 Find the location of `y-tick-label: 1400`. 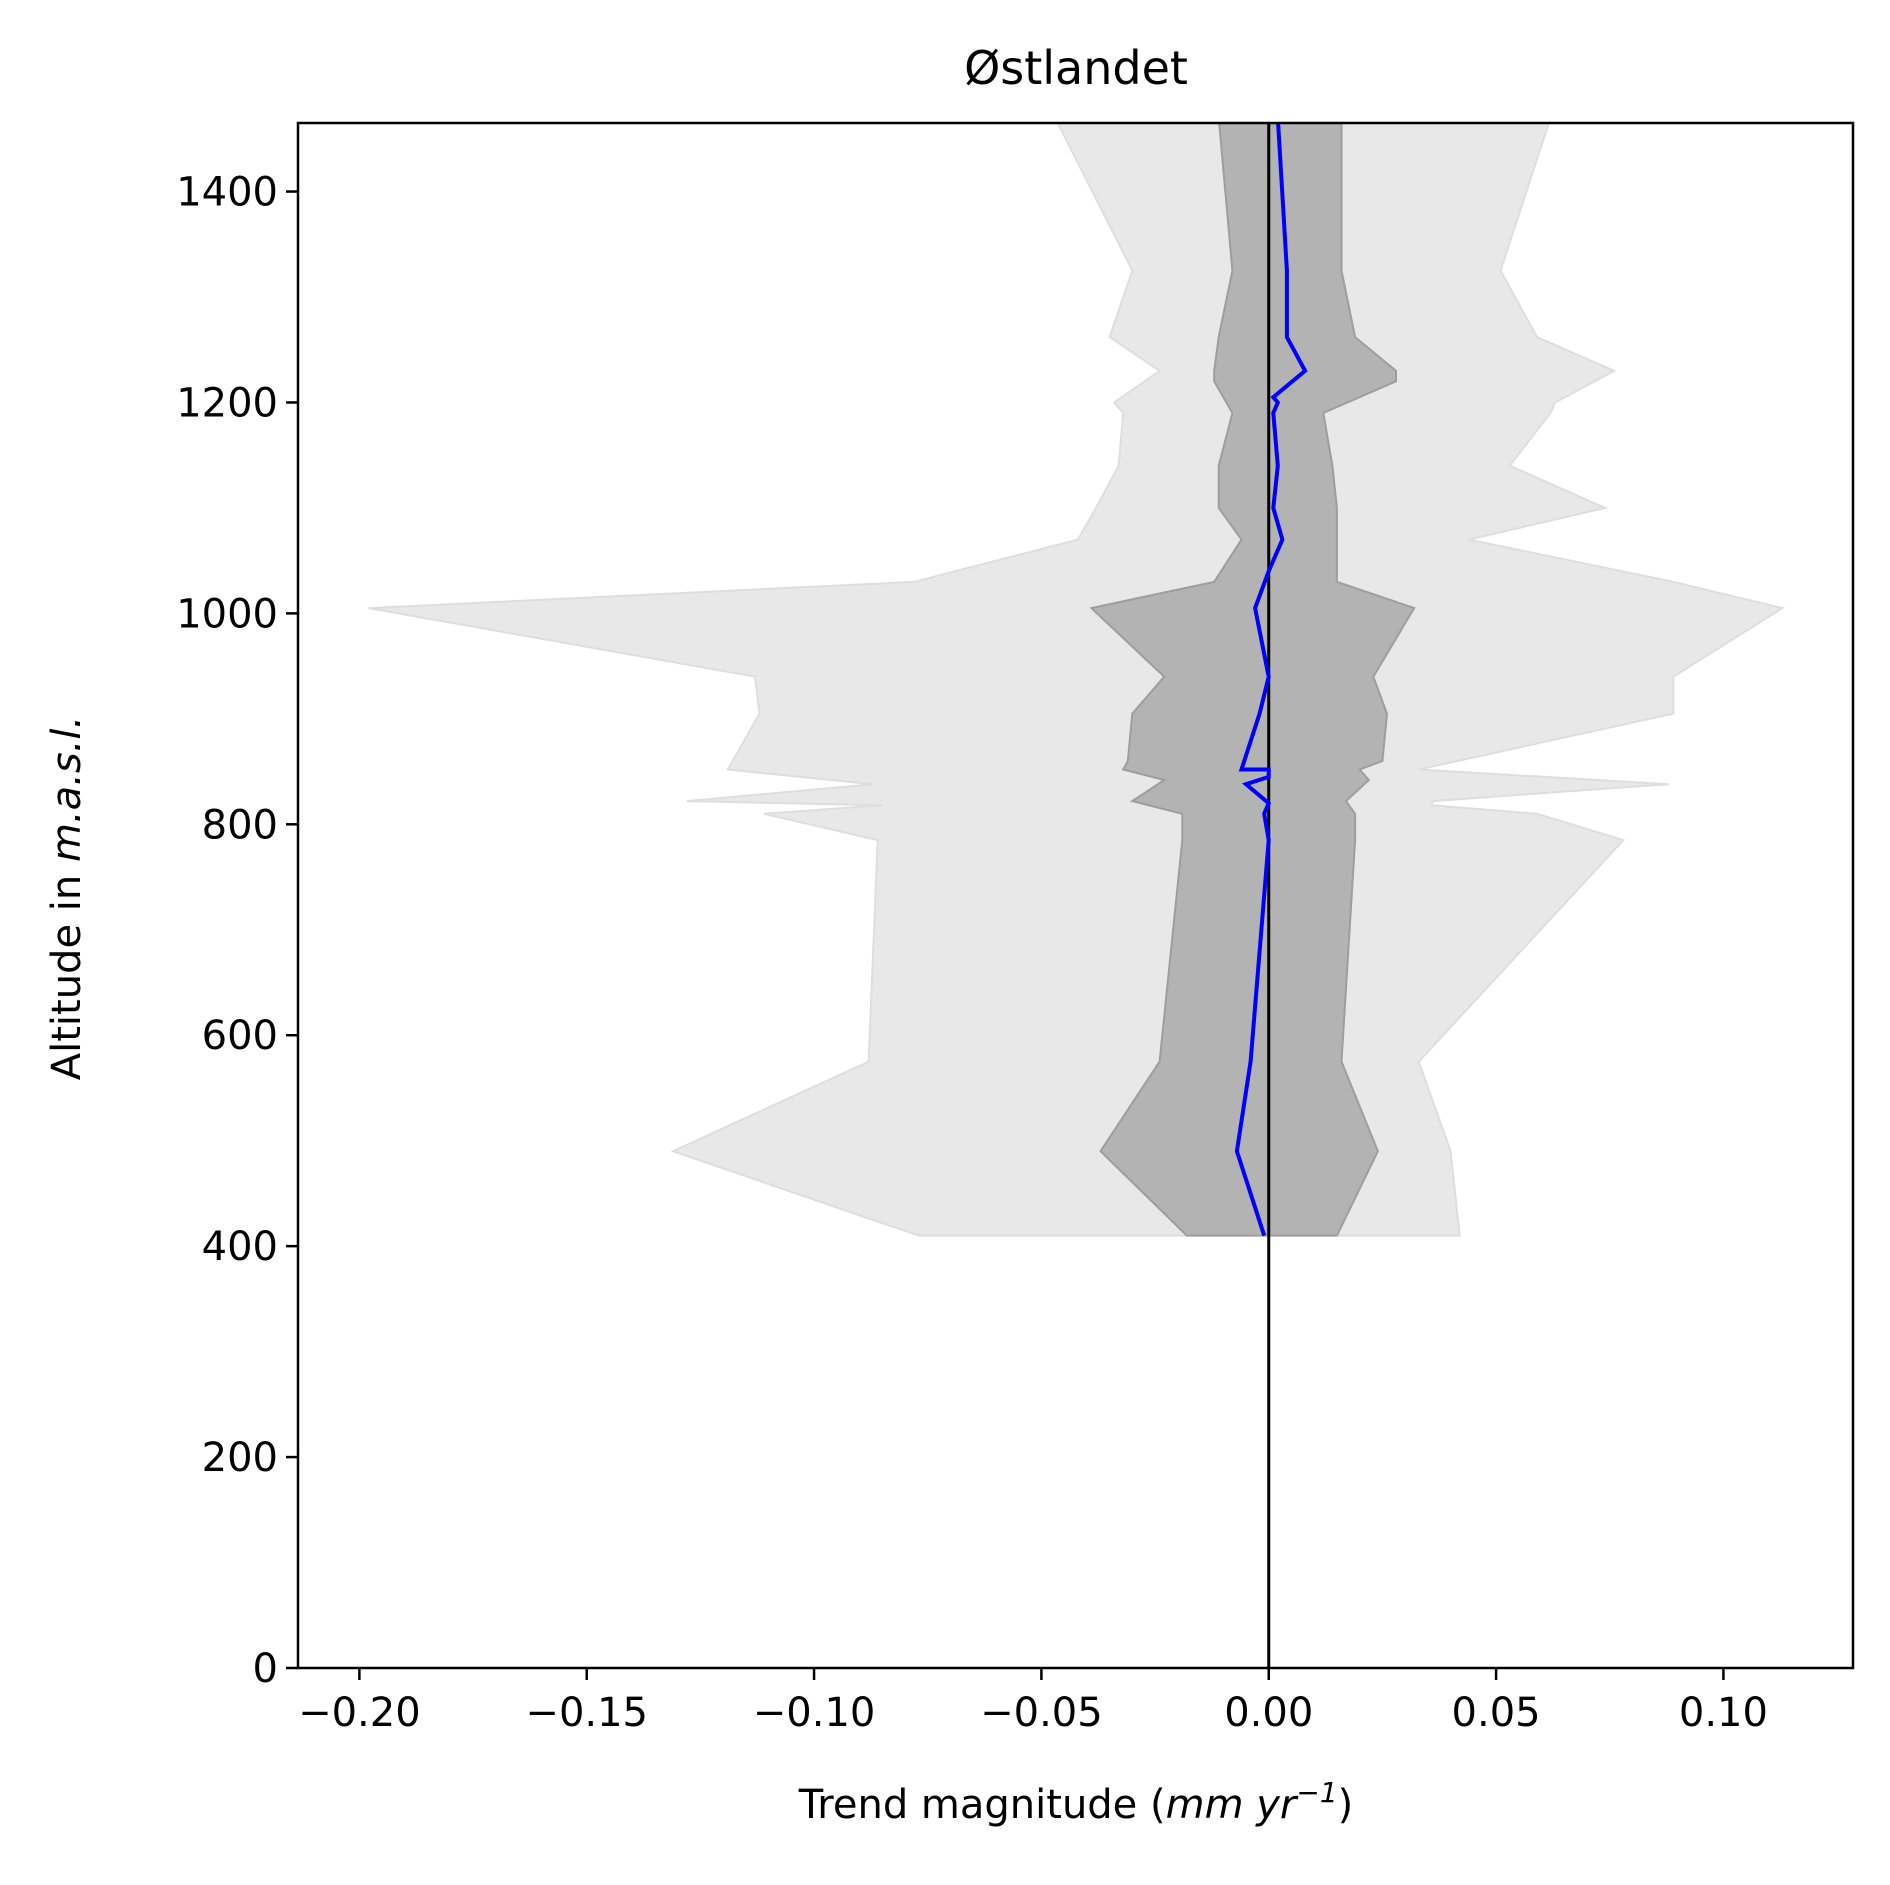

y-tick-label: 1400 is located at coordinates (227, 193).